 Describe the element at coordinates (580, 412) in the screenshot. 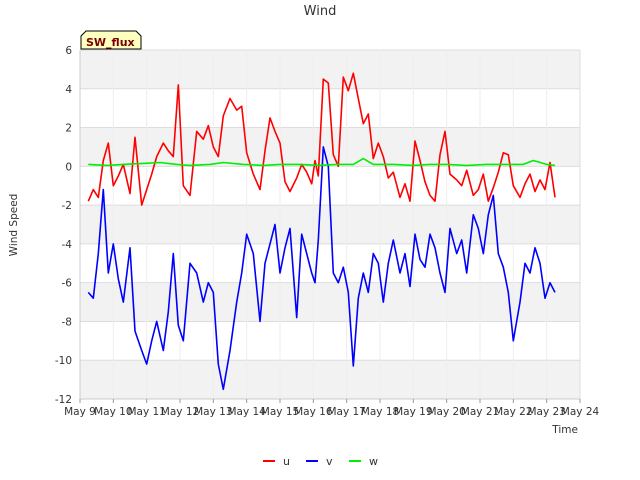

I see `x-tick-label: May 24` at that location.